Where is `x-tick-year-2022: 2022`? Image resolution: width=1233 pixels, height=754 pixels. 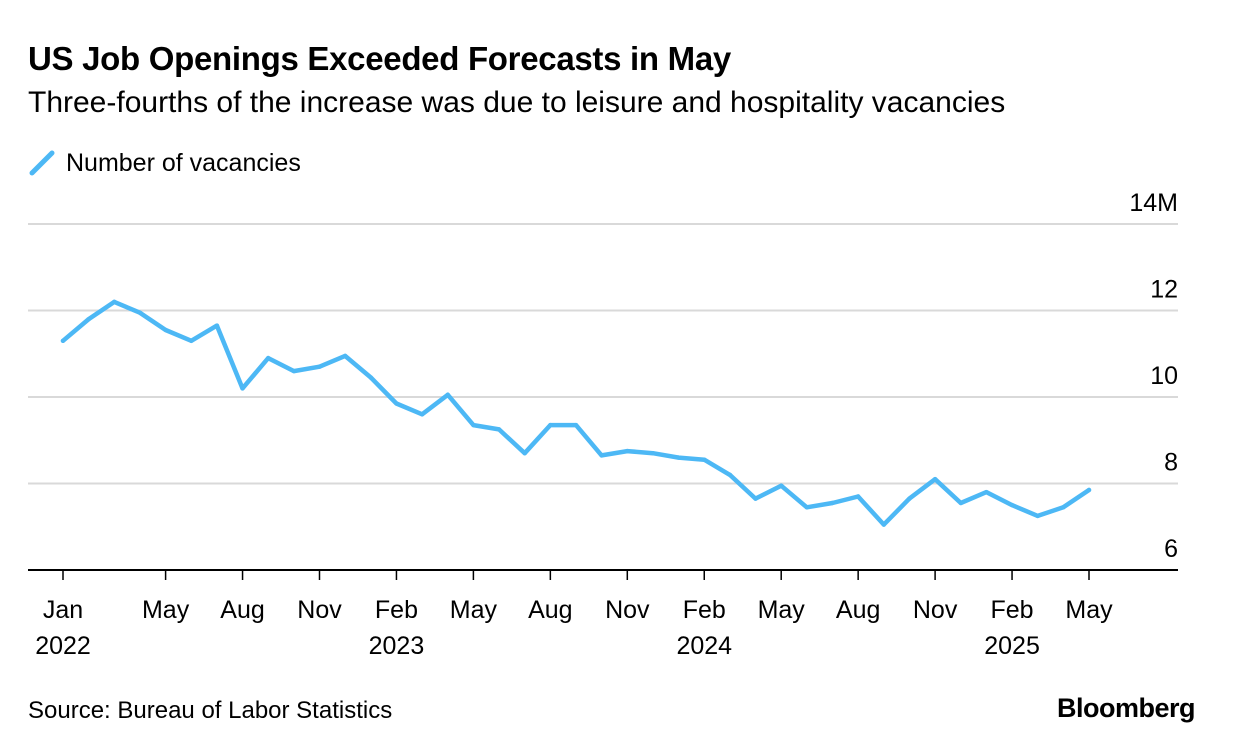
x-tick-year-2022: 2022 is located at coordinates (63, 646).